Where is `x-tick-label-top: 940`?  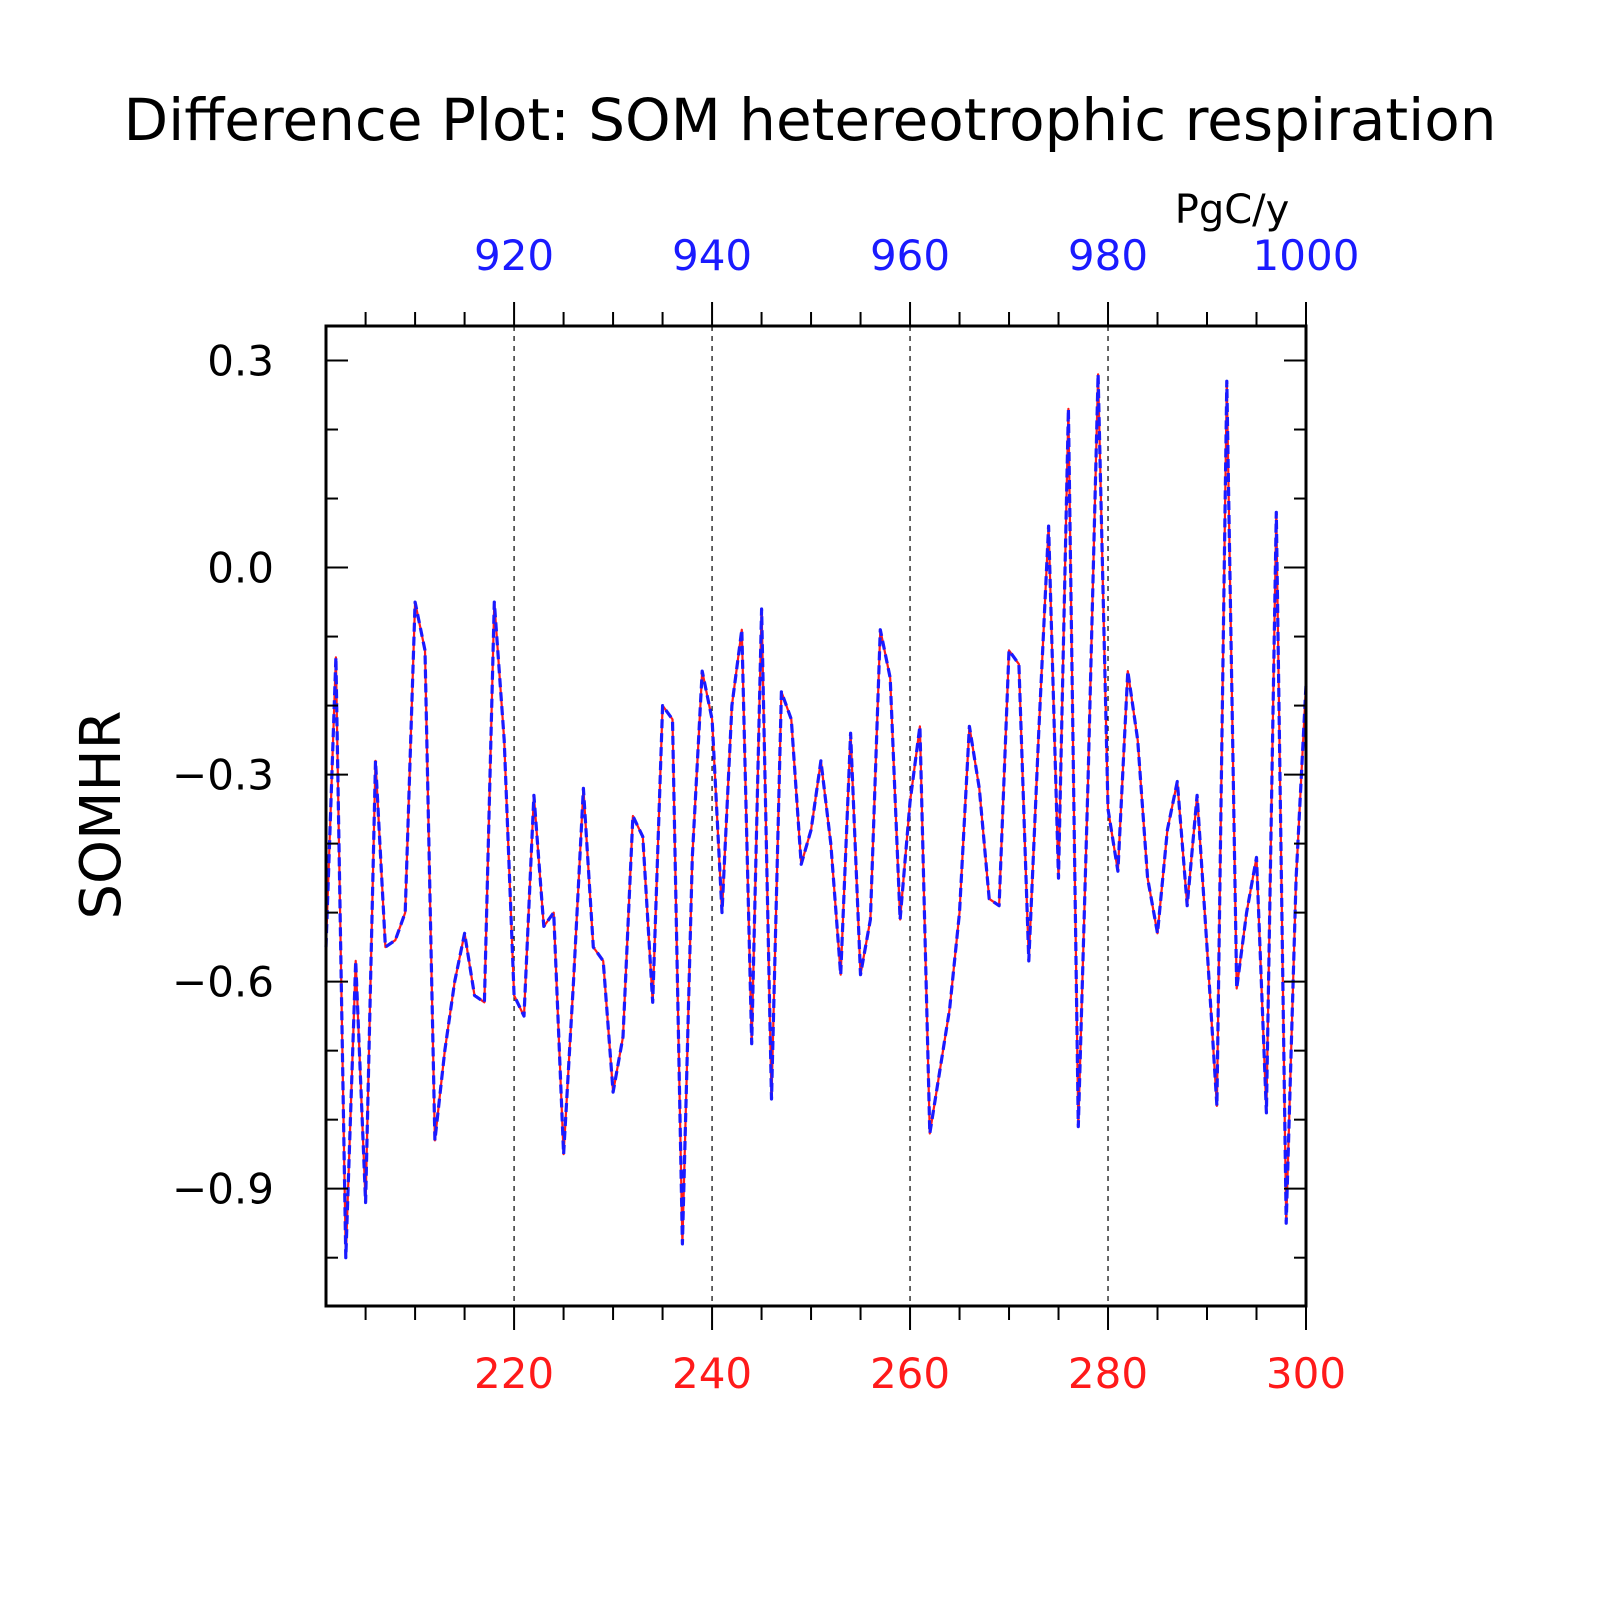
x-tick-label-top: 940 is located at coordinates (712, 255).